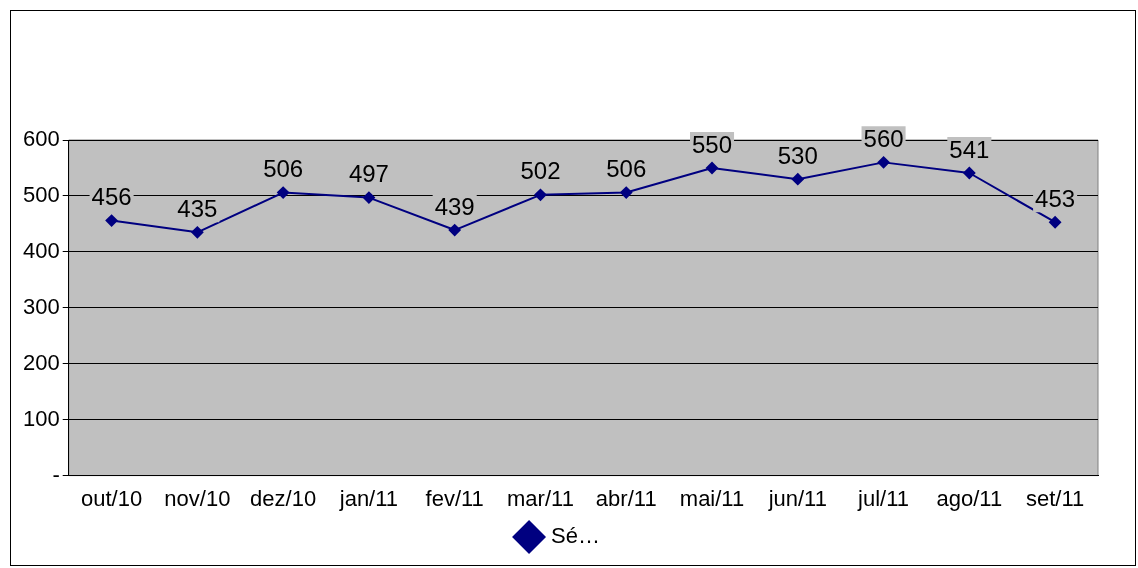  What do you see at coordinates (56, 474) in the screenshot?
I see `y-tick-label: -` at bounding box center [56, 474].